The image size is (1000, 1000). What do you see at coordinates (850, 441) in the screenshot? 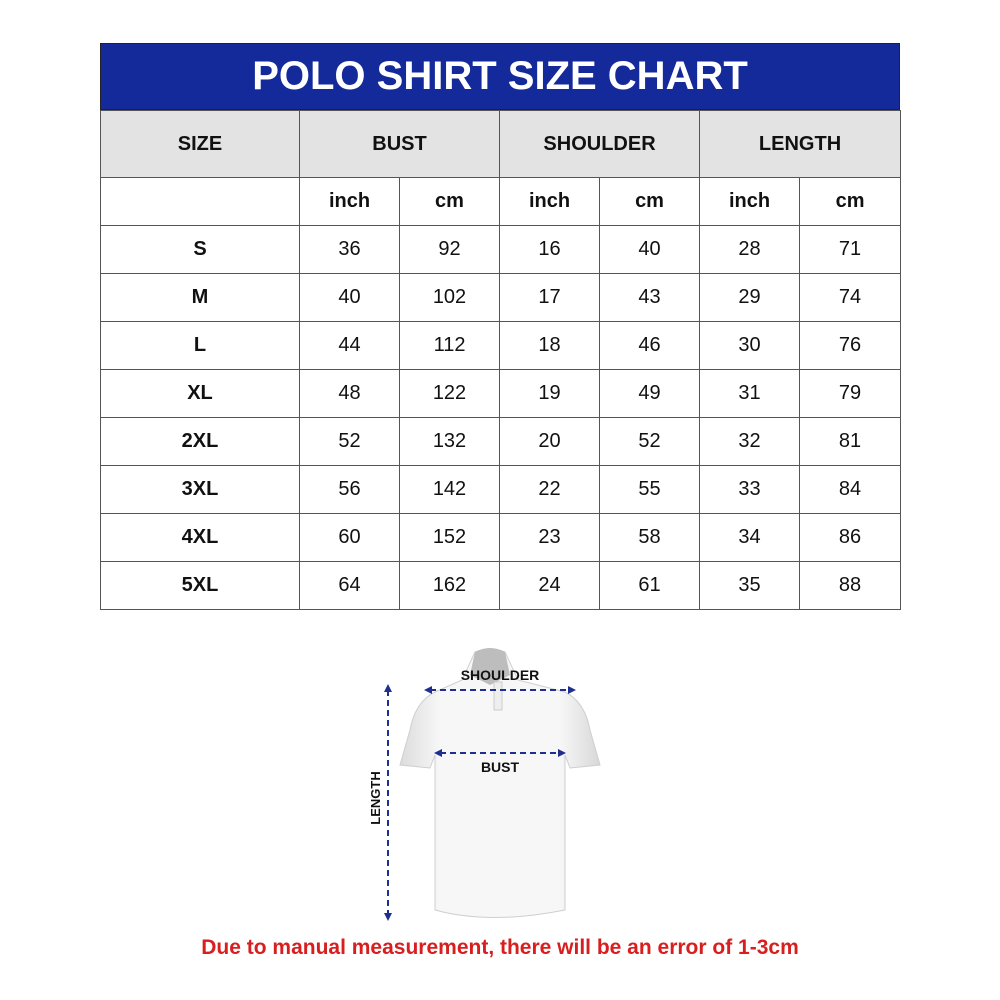
I see `value-cell: 81` at bounding box center [850, 441].